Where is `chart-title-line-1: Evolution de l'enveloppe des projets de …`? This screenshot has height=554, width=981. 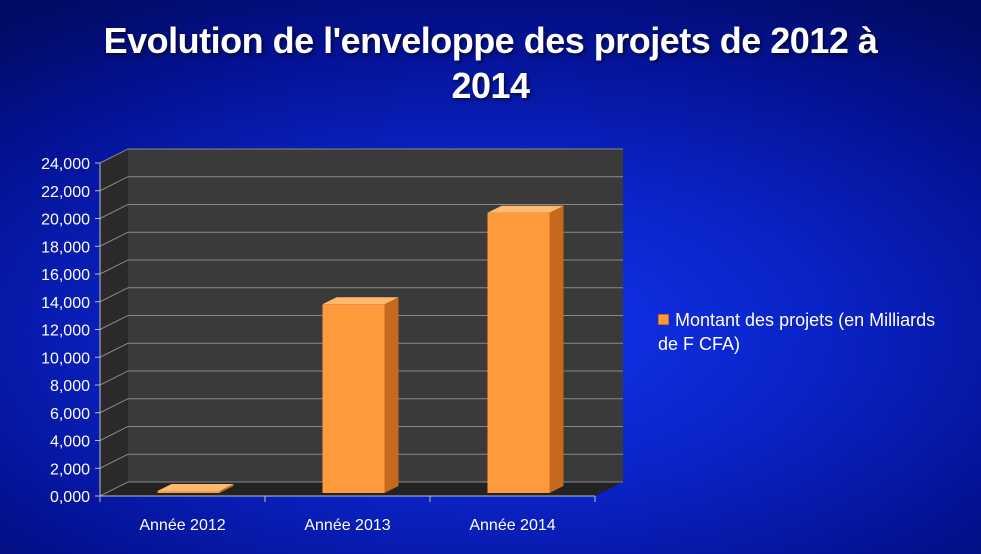 chart-title-line-1: Evolution de l'enveloppe des projets de … is located at coordinates (490, 40).